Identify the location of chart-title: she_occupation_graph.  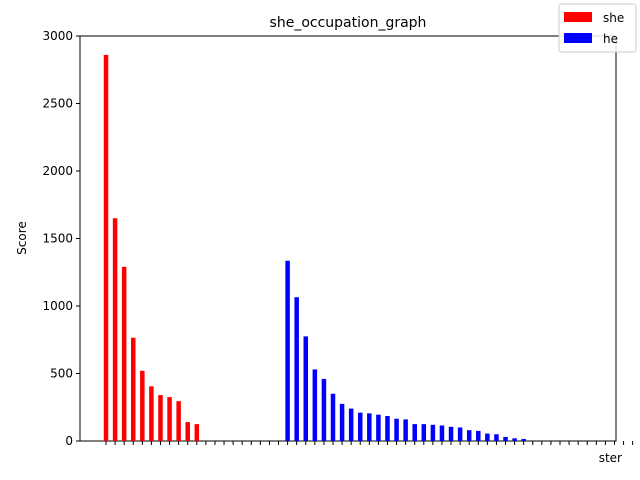
(348, 23).